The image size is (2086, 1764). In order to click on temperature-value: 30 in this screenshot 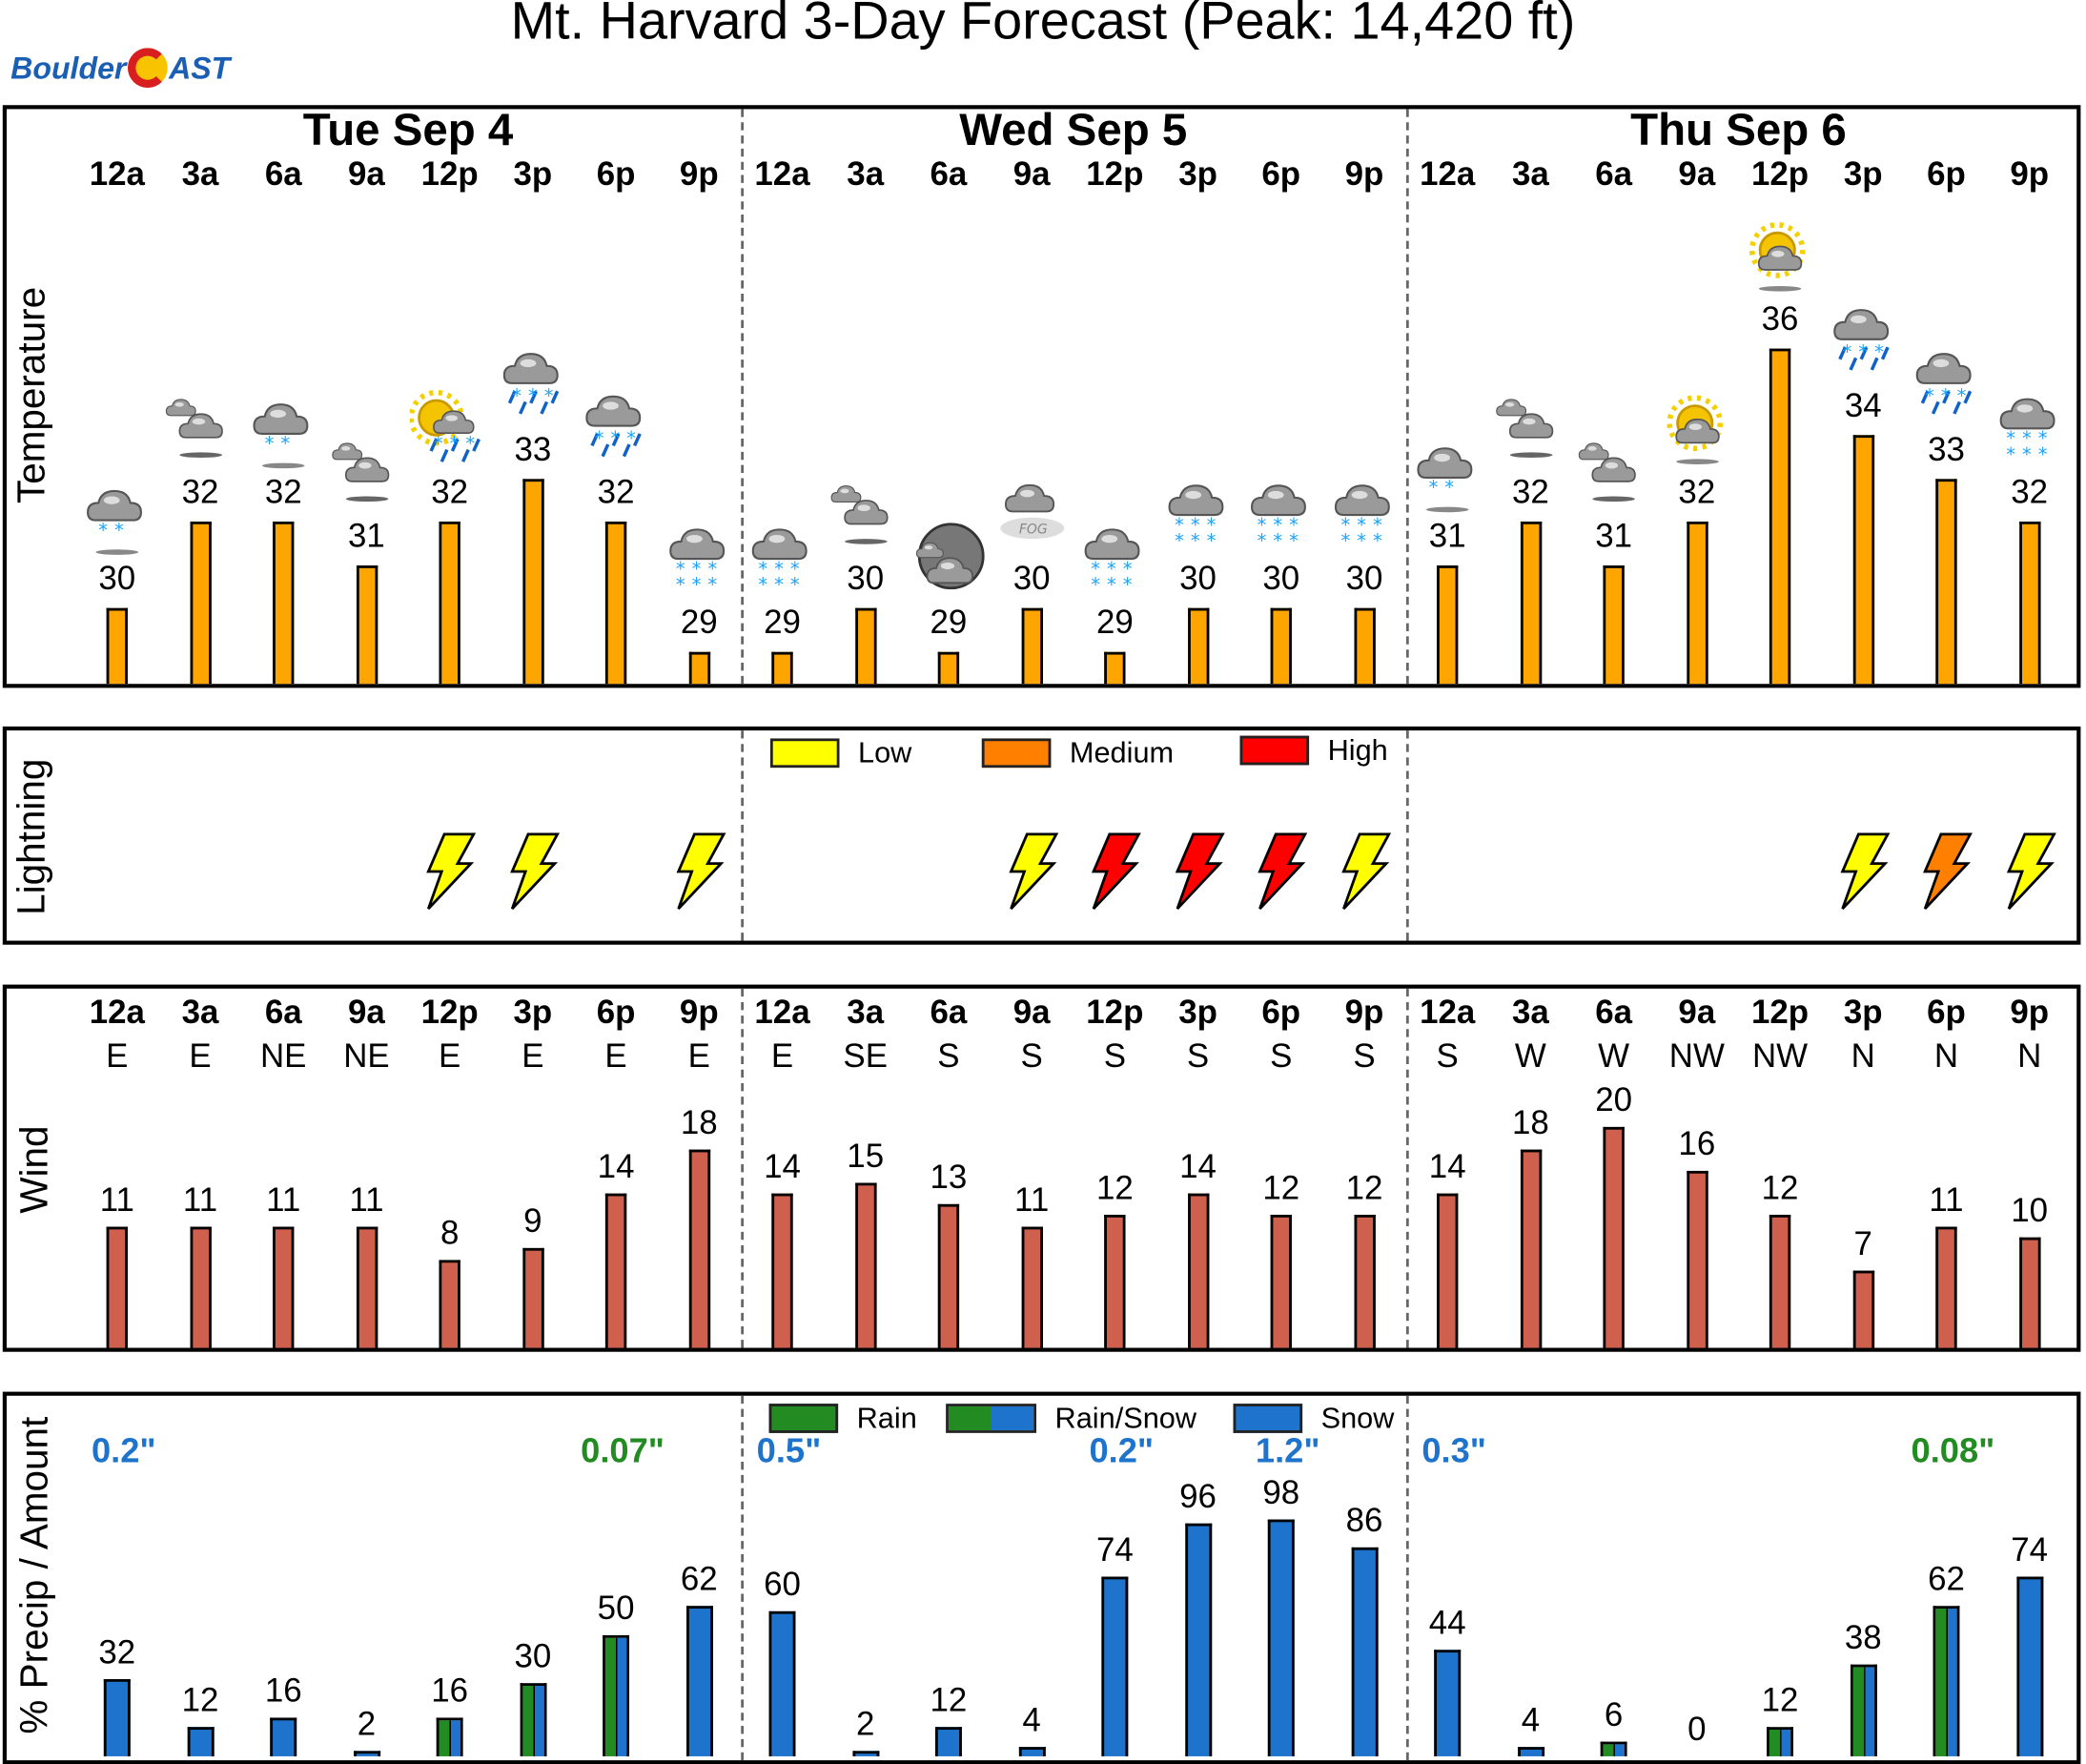, I will do `click(117, 579)`.